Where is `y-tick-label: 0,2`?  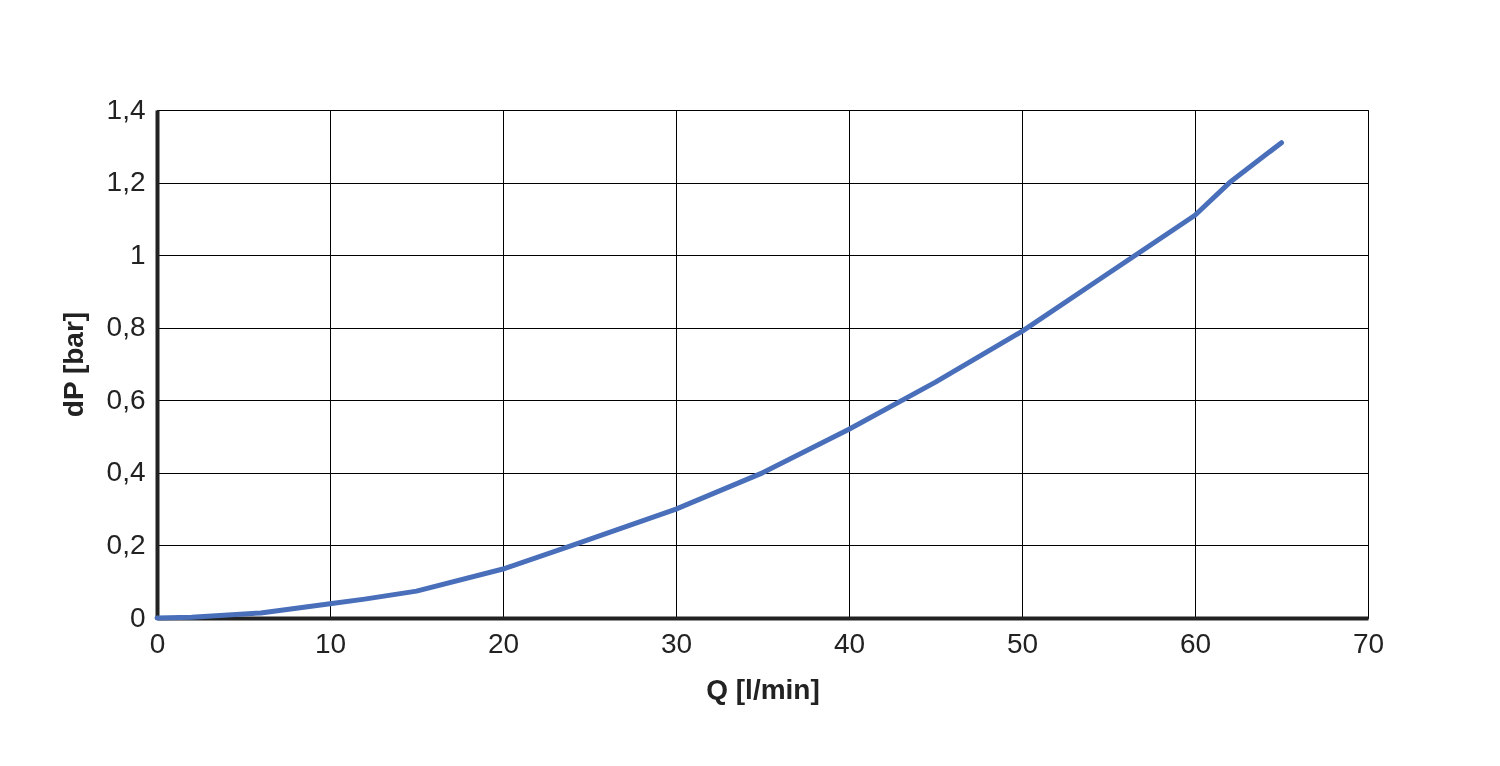
y-tick-label: 0,2 is located at coordinates (126, 544).